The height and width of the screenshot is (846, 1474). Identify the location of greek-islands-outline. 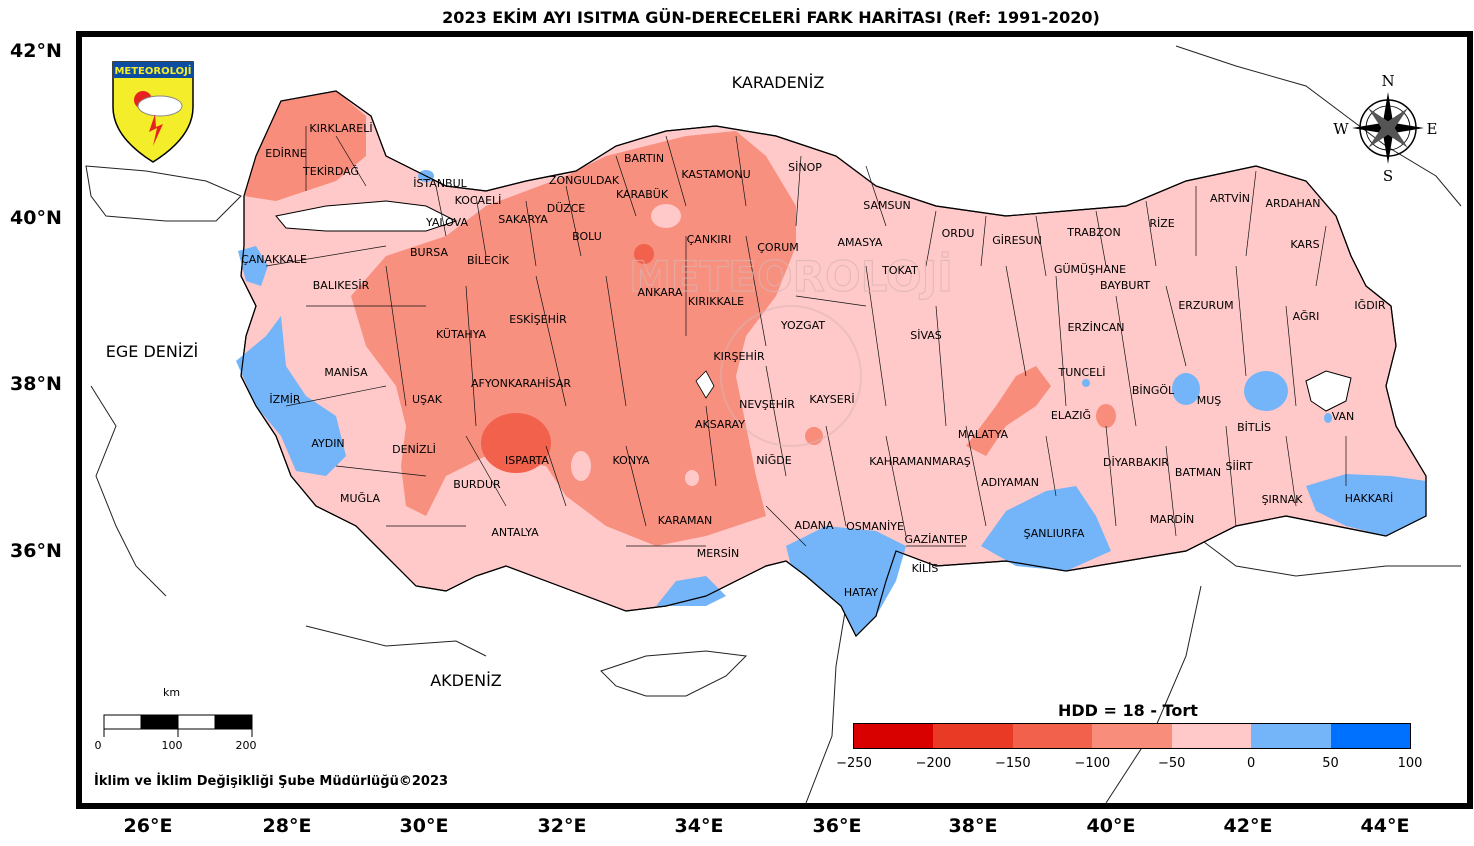
(128, 491).